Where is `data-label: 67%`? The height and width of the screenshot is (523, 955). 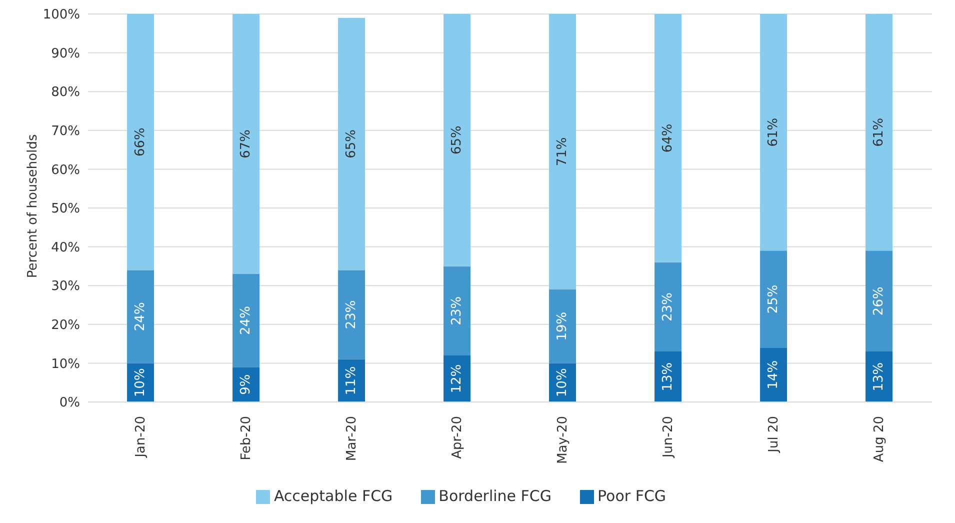 data-label: 67% is located at coordinates (246, 144).